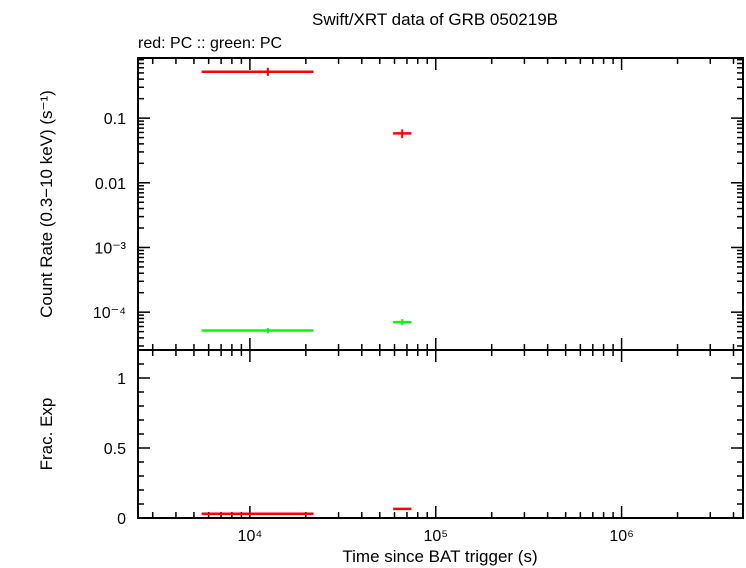 This screenshot has height=568, width=746. Describe the element at coordinates (306, 511) in the screenshot. I see `fractional-exposure-data` at that location.